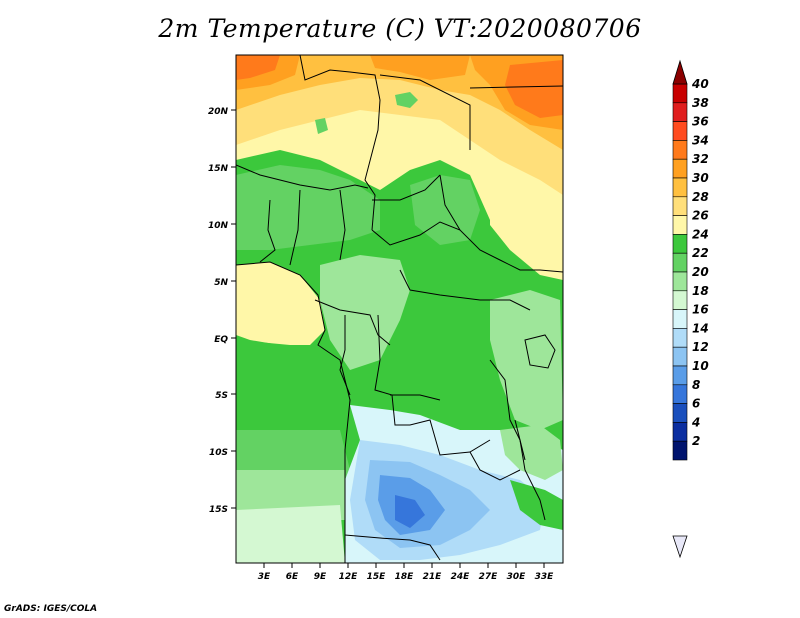  Describe the element at coordinates (700, 310) in the screenshot. I see `colorbar-label: 16` at that location.